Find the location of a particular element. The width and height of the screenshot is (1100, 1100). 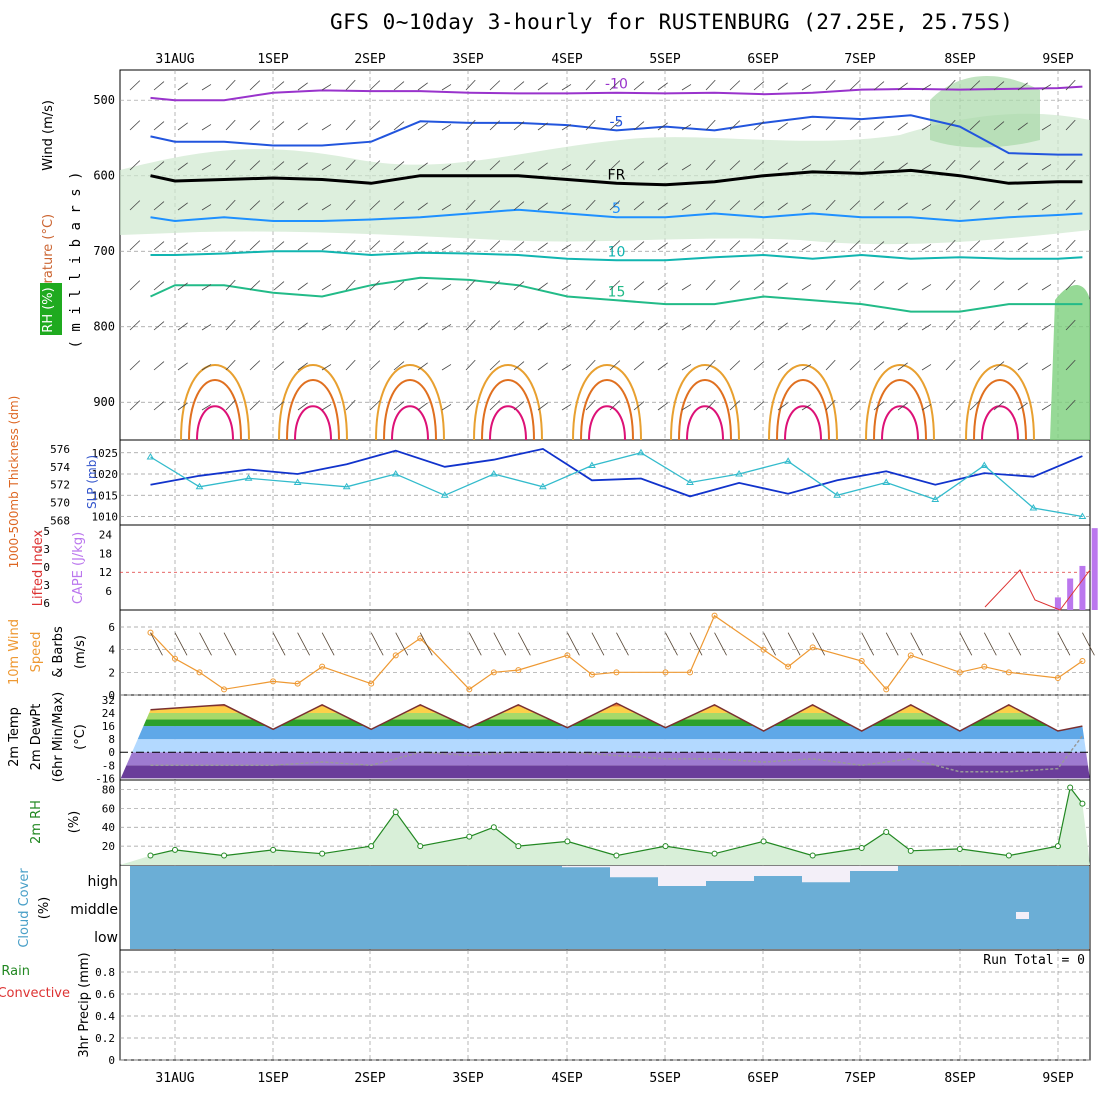

ytick-upper: 700 is located at coordinates (104, 251).